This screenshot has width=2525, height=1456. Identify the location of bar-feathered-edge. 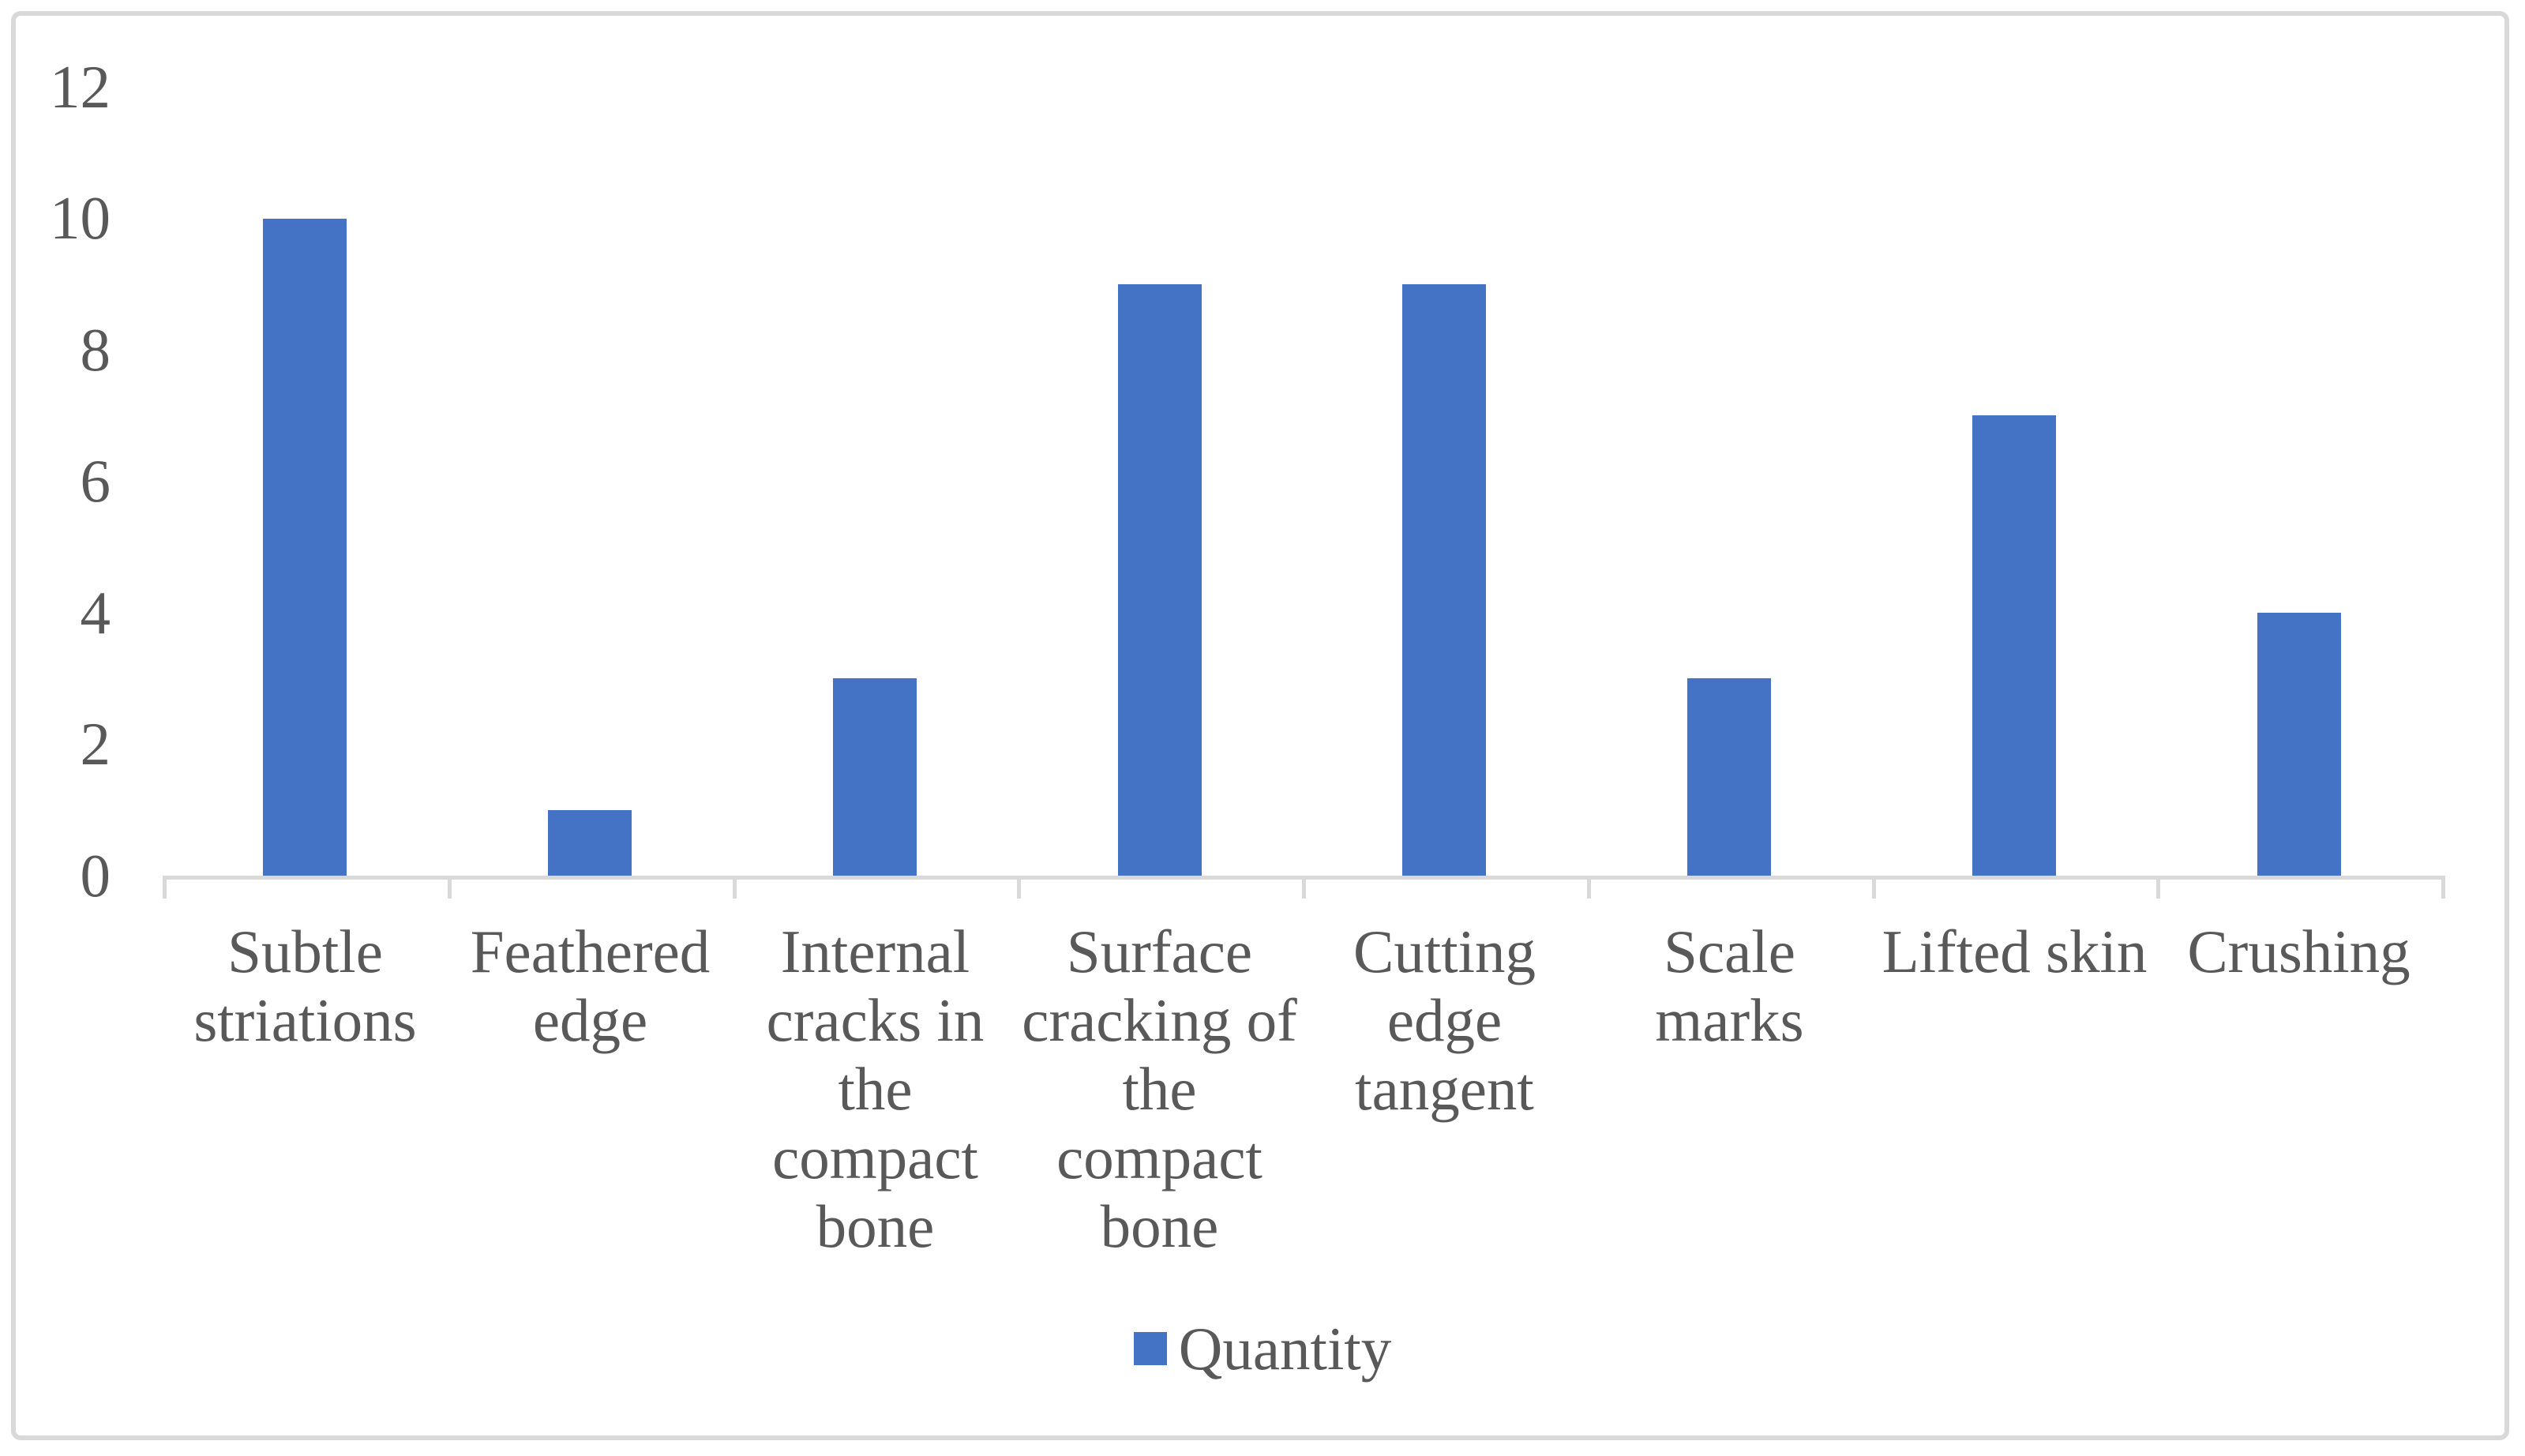
(590, 842).